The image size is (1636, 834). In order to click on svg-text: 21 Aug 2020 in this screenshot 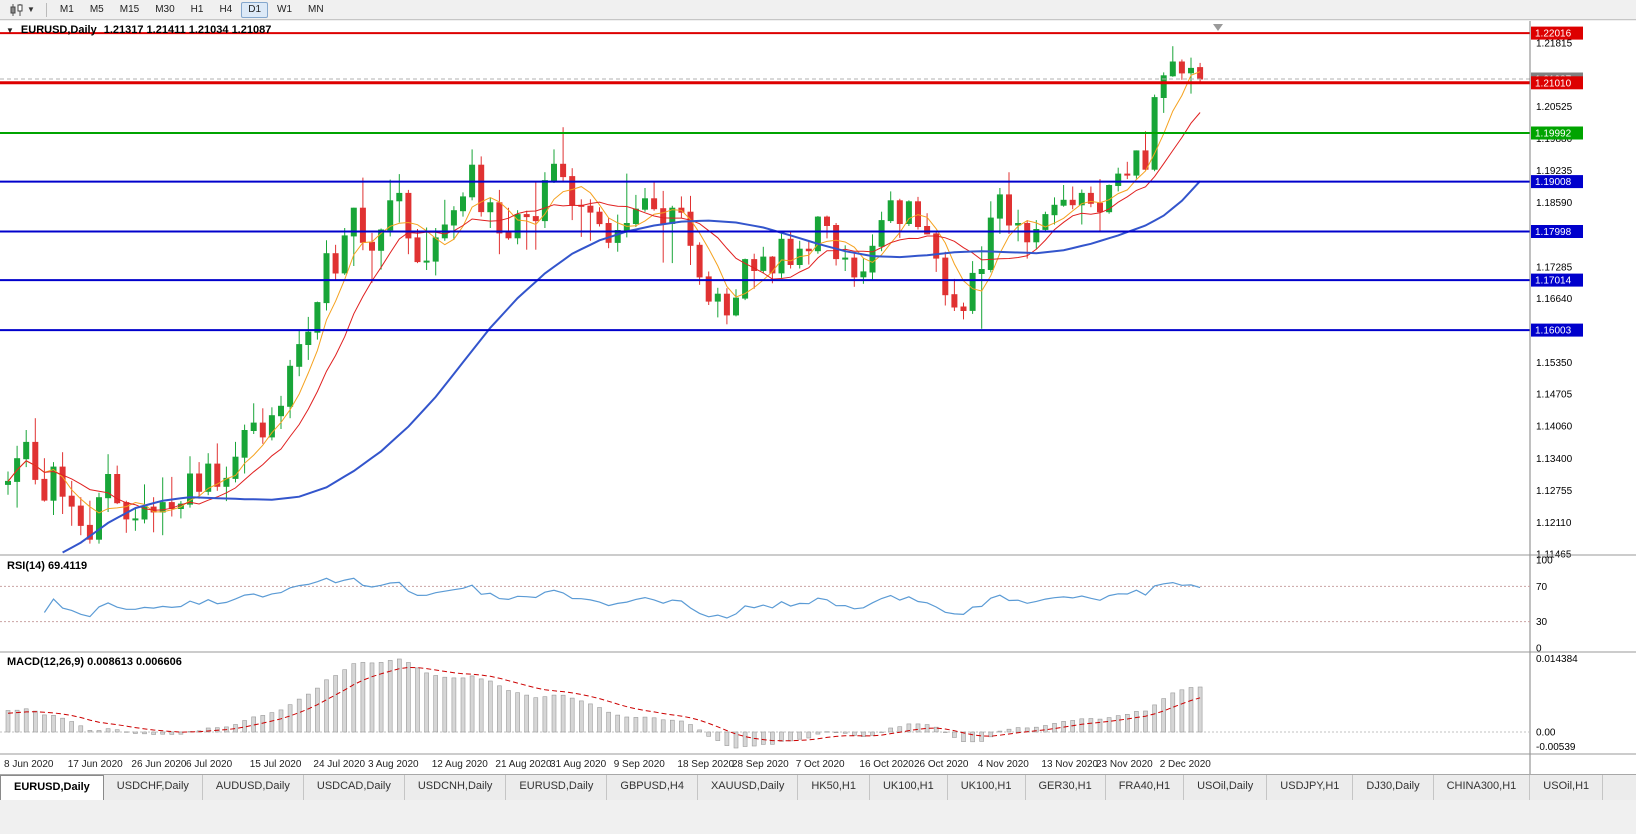, I will do `click(523, 764)`.